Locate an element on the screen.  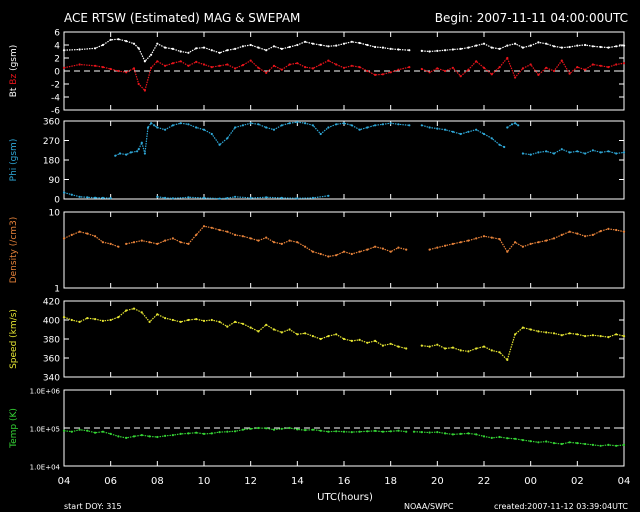
series-phi-trace is located at coordinates (573, 152).